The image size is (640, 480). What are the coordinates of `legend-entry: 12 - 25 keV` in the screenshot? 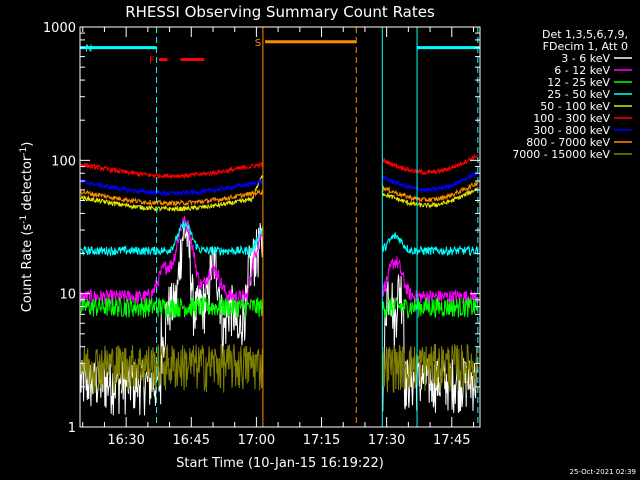 It's located at (578, 82).